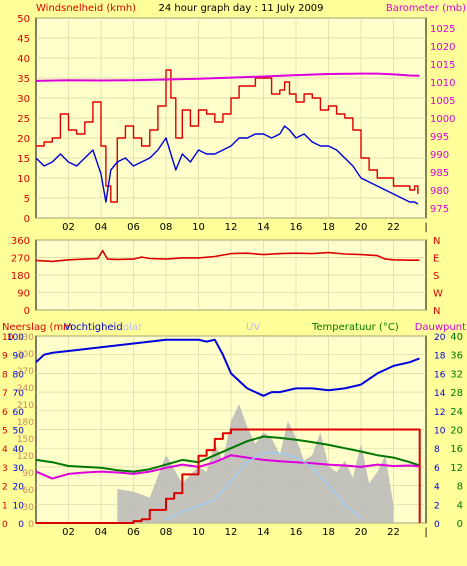  I want to click on weather-panel-x-tick-label: 14, so click(263, 532).